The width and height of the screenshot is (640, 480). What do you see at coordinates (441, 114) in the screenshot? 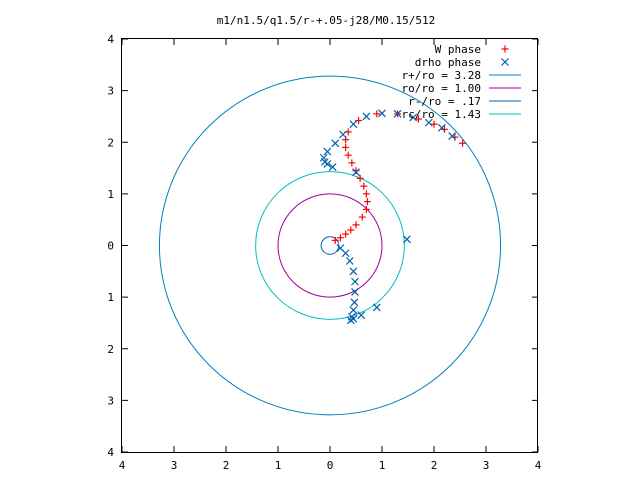
I see `legend-label: rc/ro = 1.43` at bounding box center [441, 114].